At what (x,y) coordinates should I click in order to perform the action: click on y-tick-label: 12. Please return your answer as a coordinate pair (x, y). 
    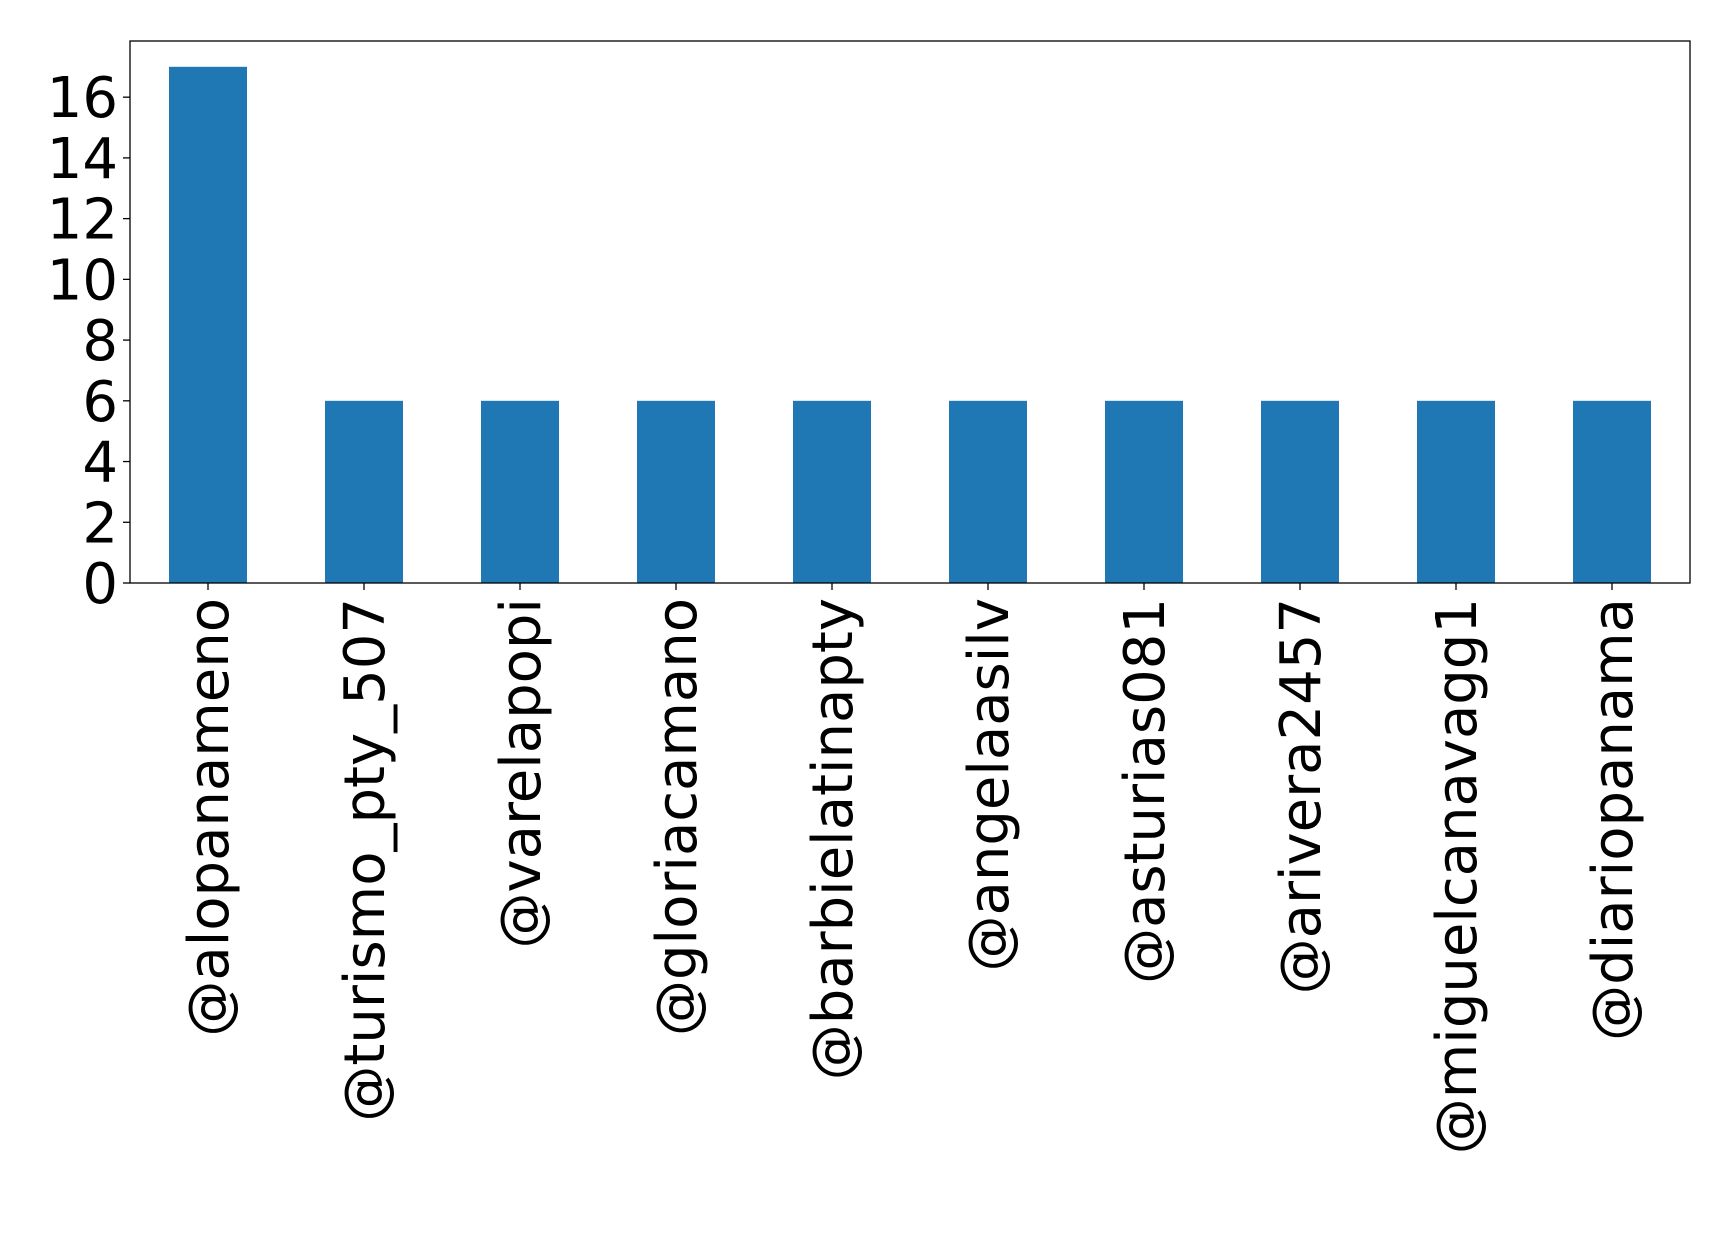
    Looking at the image, I should click on (82, 220).